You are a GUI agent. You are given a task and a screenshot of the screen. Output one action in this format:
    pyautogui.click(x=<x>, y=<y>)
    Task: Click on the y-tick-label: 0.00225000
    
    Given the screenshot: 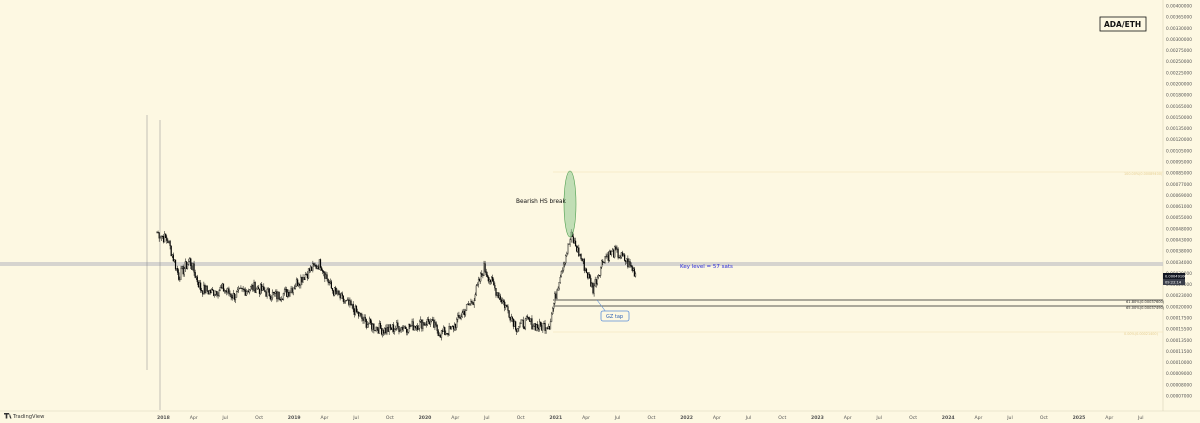 What is the action you would take?
    pyautogui.click(x=1179, y=73)
    